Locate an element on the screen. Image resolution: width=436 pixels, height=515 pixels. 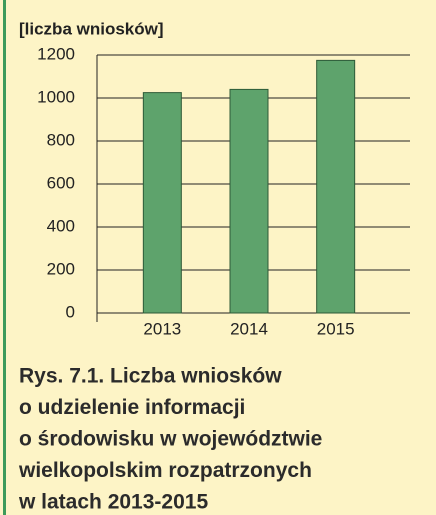
x-tick-label: 2013 is located at coordinates (162, 328).